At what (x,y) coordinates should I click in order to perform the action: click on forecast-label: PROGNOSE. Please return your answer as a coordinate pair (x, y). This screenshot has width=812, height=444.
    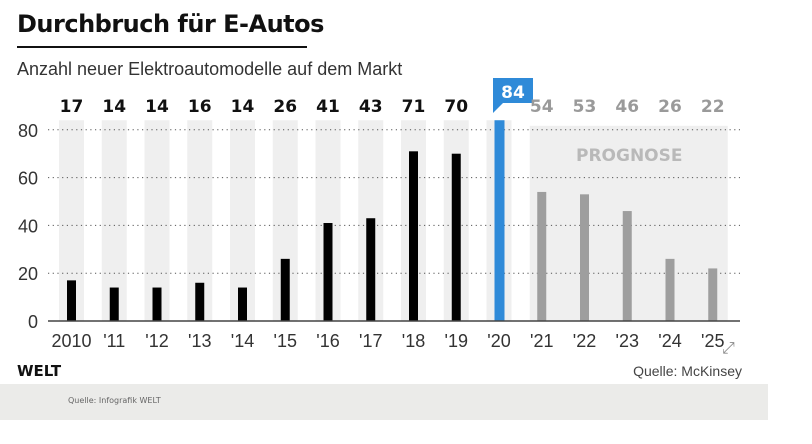
    Looking at the image, I should click on (629, 156).